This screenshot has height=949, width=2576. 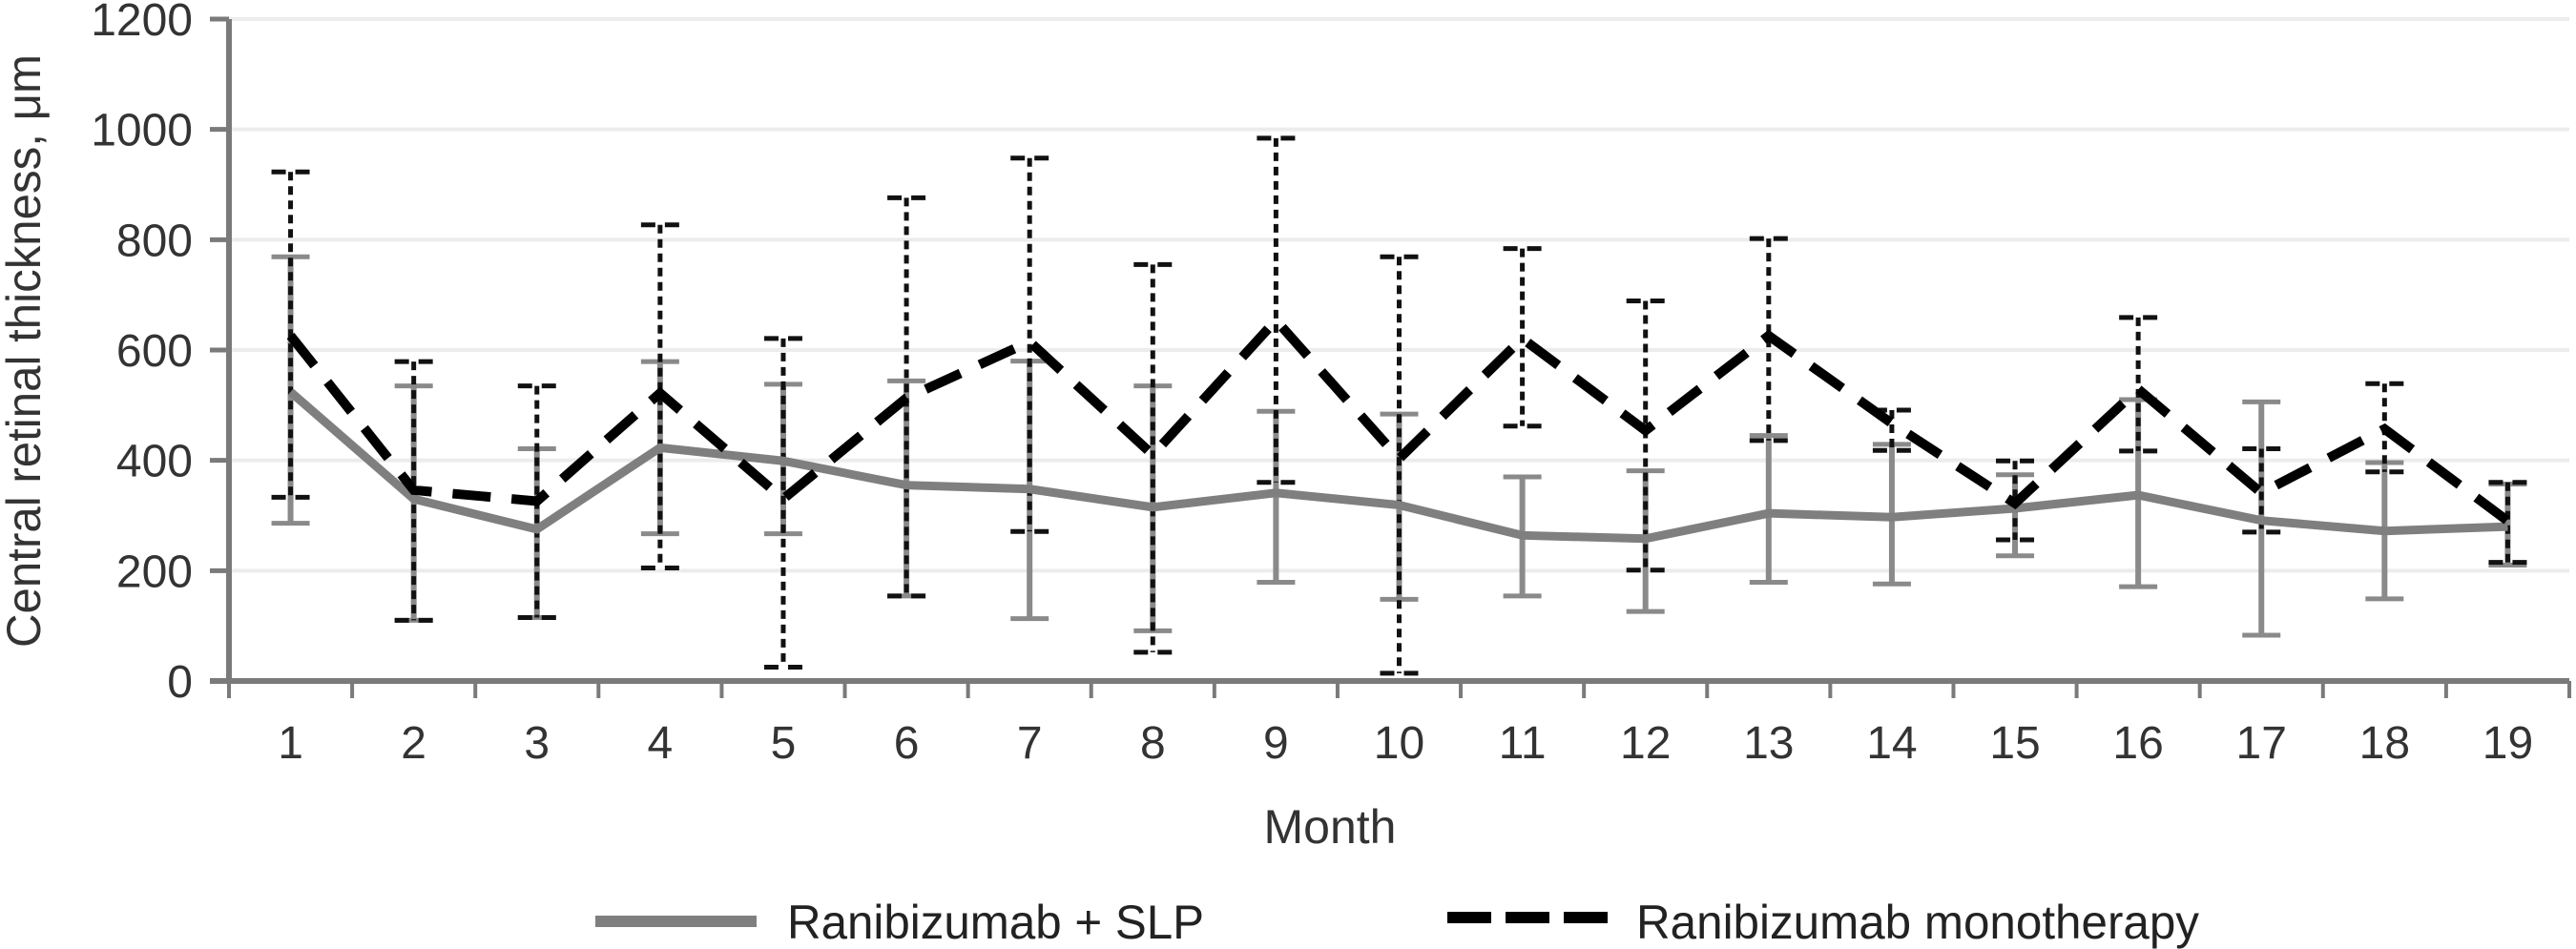 I want to click on y-tick-label: 600, so click(x=154, y=351).